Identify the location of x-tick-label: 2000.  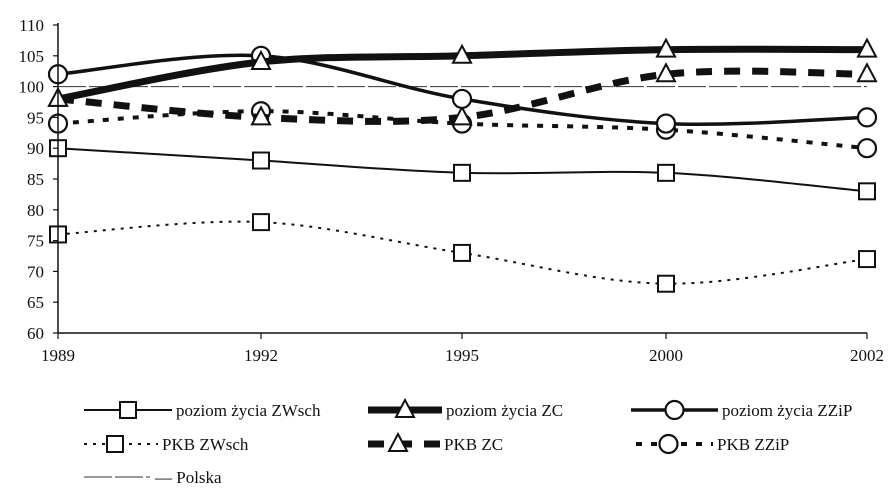
(666, 355).